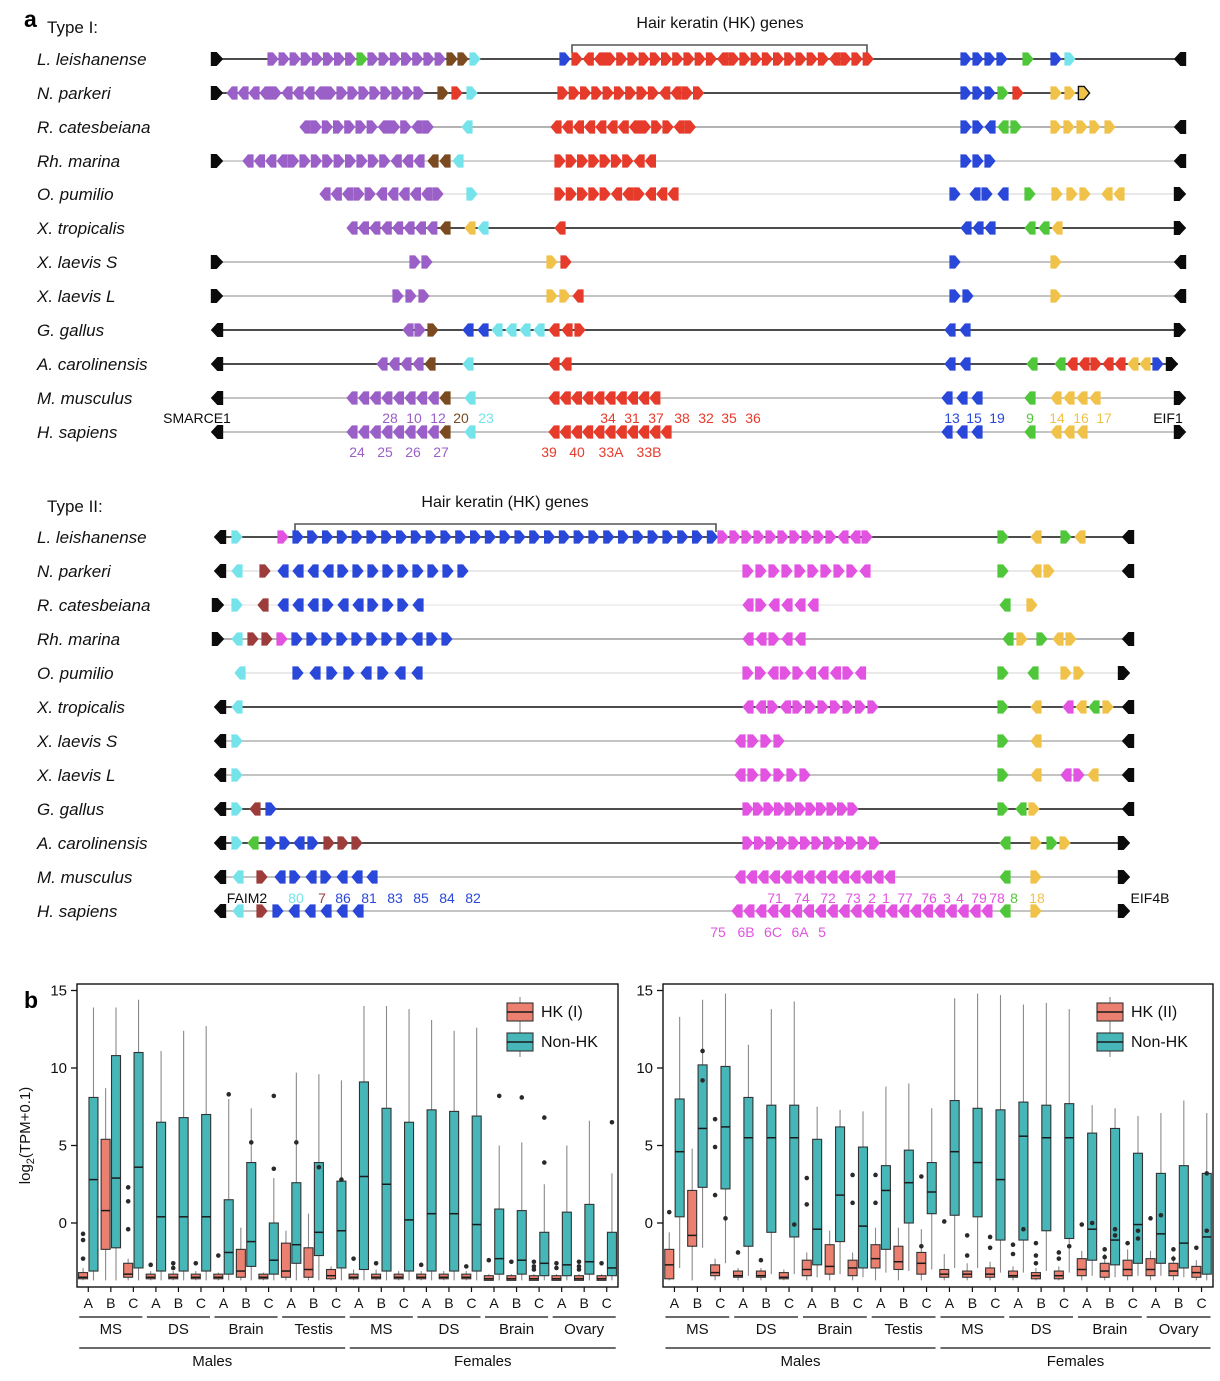  Describe the element at coordinates (612, 127) in the screenshot. I see `species-row: R. catesbeiana` at that location.